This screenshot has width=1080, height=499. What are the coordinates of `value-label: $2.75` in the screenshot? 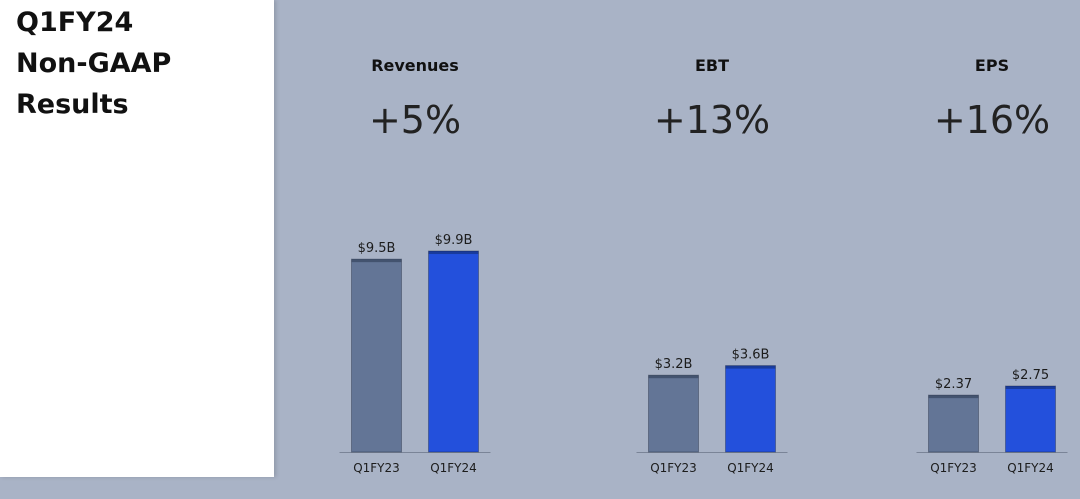 It's located at (1030, 375).